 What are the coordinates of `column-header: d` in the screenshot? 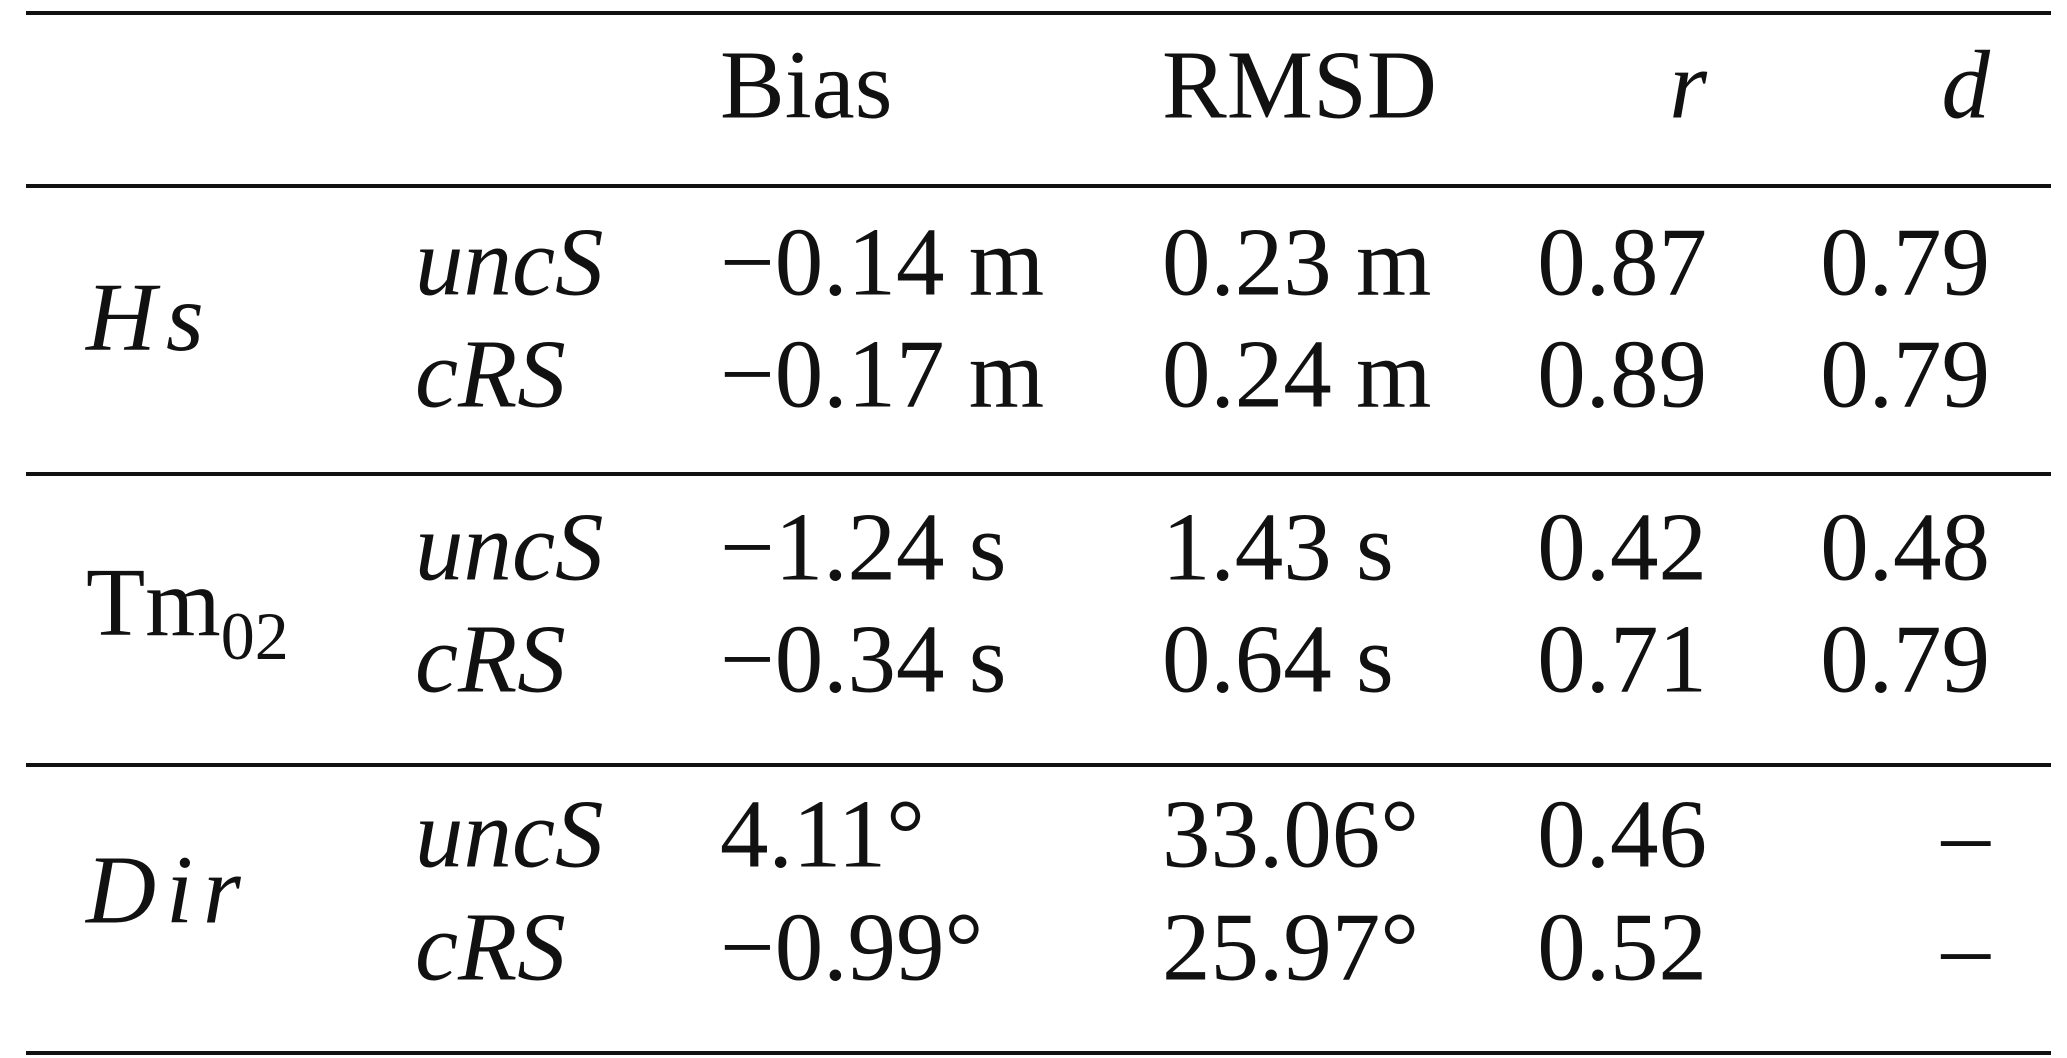 It's located at (1966, 84).